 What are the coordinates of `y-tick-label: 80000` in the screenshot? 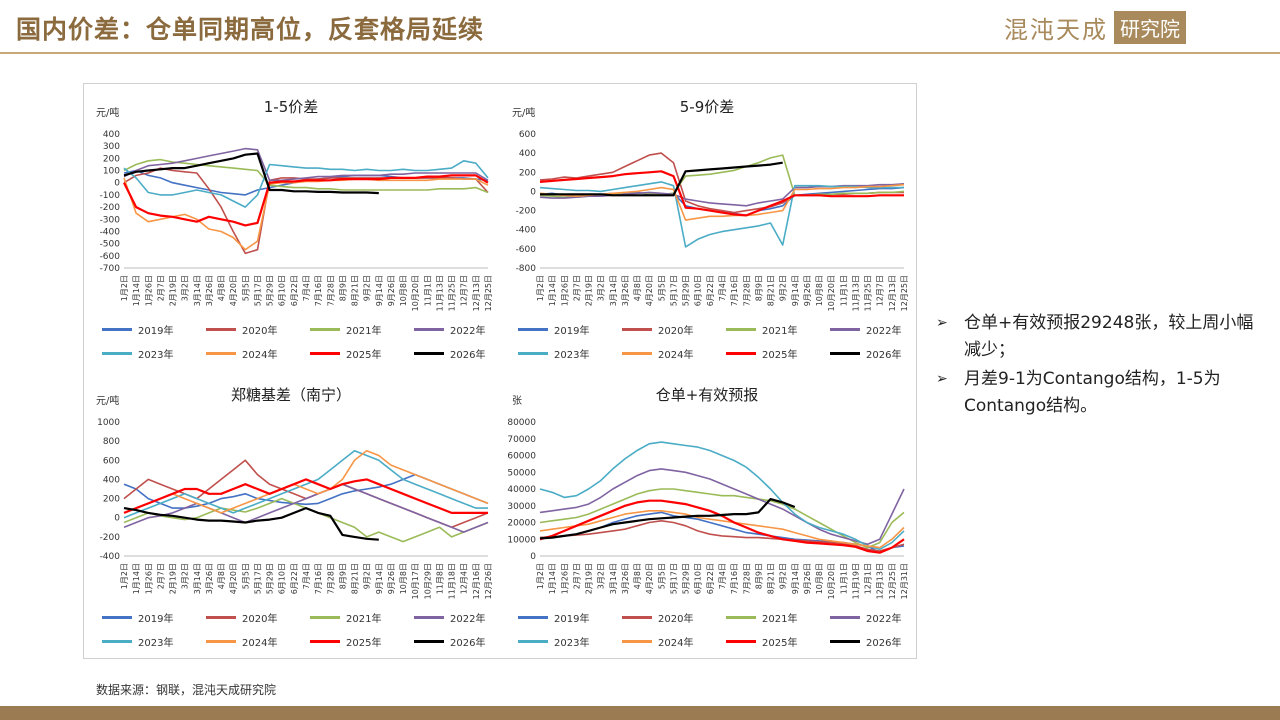 It's located at (521, 423).